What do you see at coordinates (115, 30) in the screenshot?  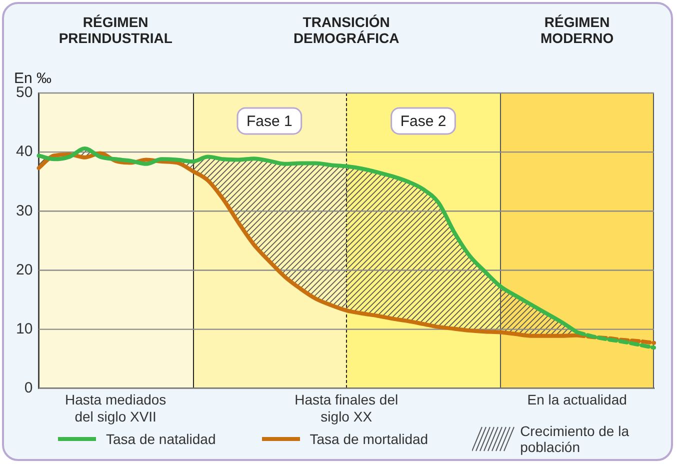 I see `text: RÉGIMEN PREINDUSTRIAL` at bounding box center [115, 30].